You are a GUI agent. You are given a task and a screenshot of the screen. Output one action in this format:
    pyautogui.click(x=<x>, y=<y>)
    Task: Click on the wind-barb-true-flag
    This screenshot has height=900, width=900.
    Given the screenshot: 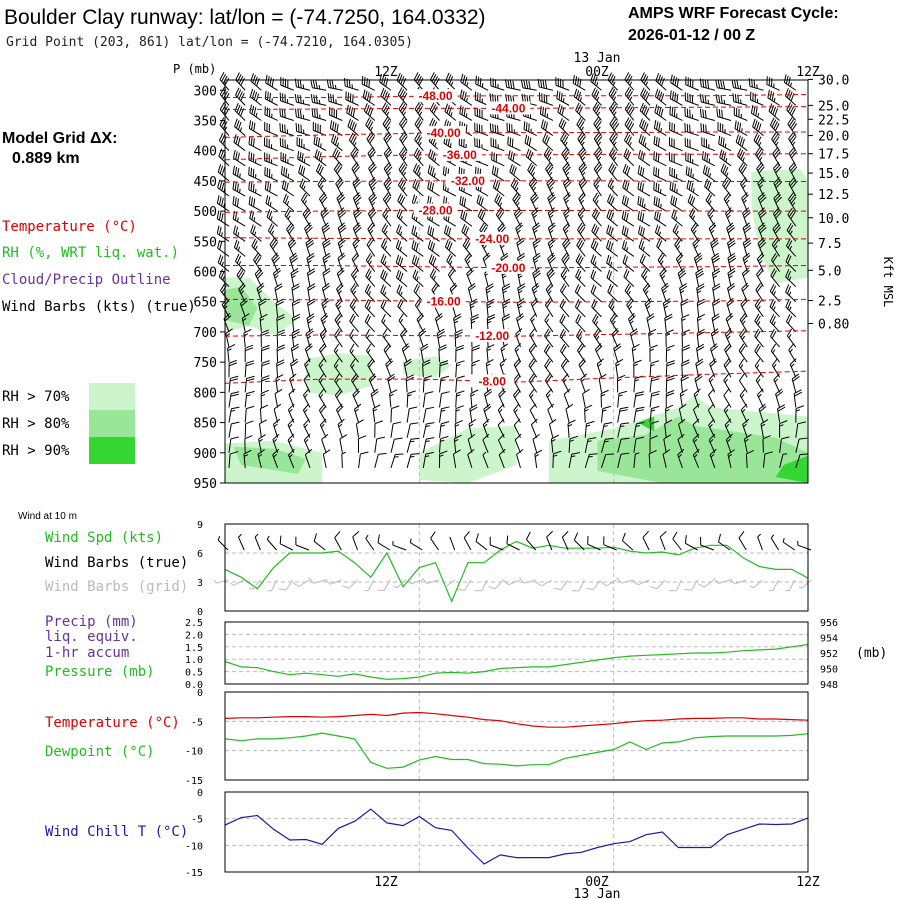 What is the action you would take?
    pyautogui.click(x=675, y=535)
    